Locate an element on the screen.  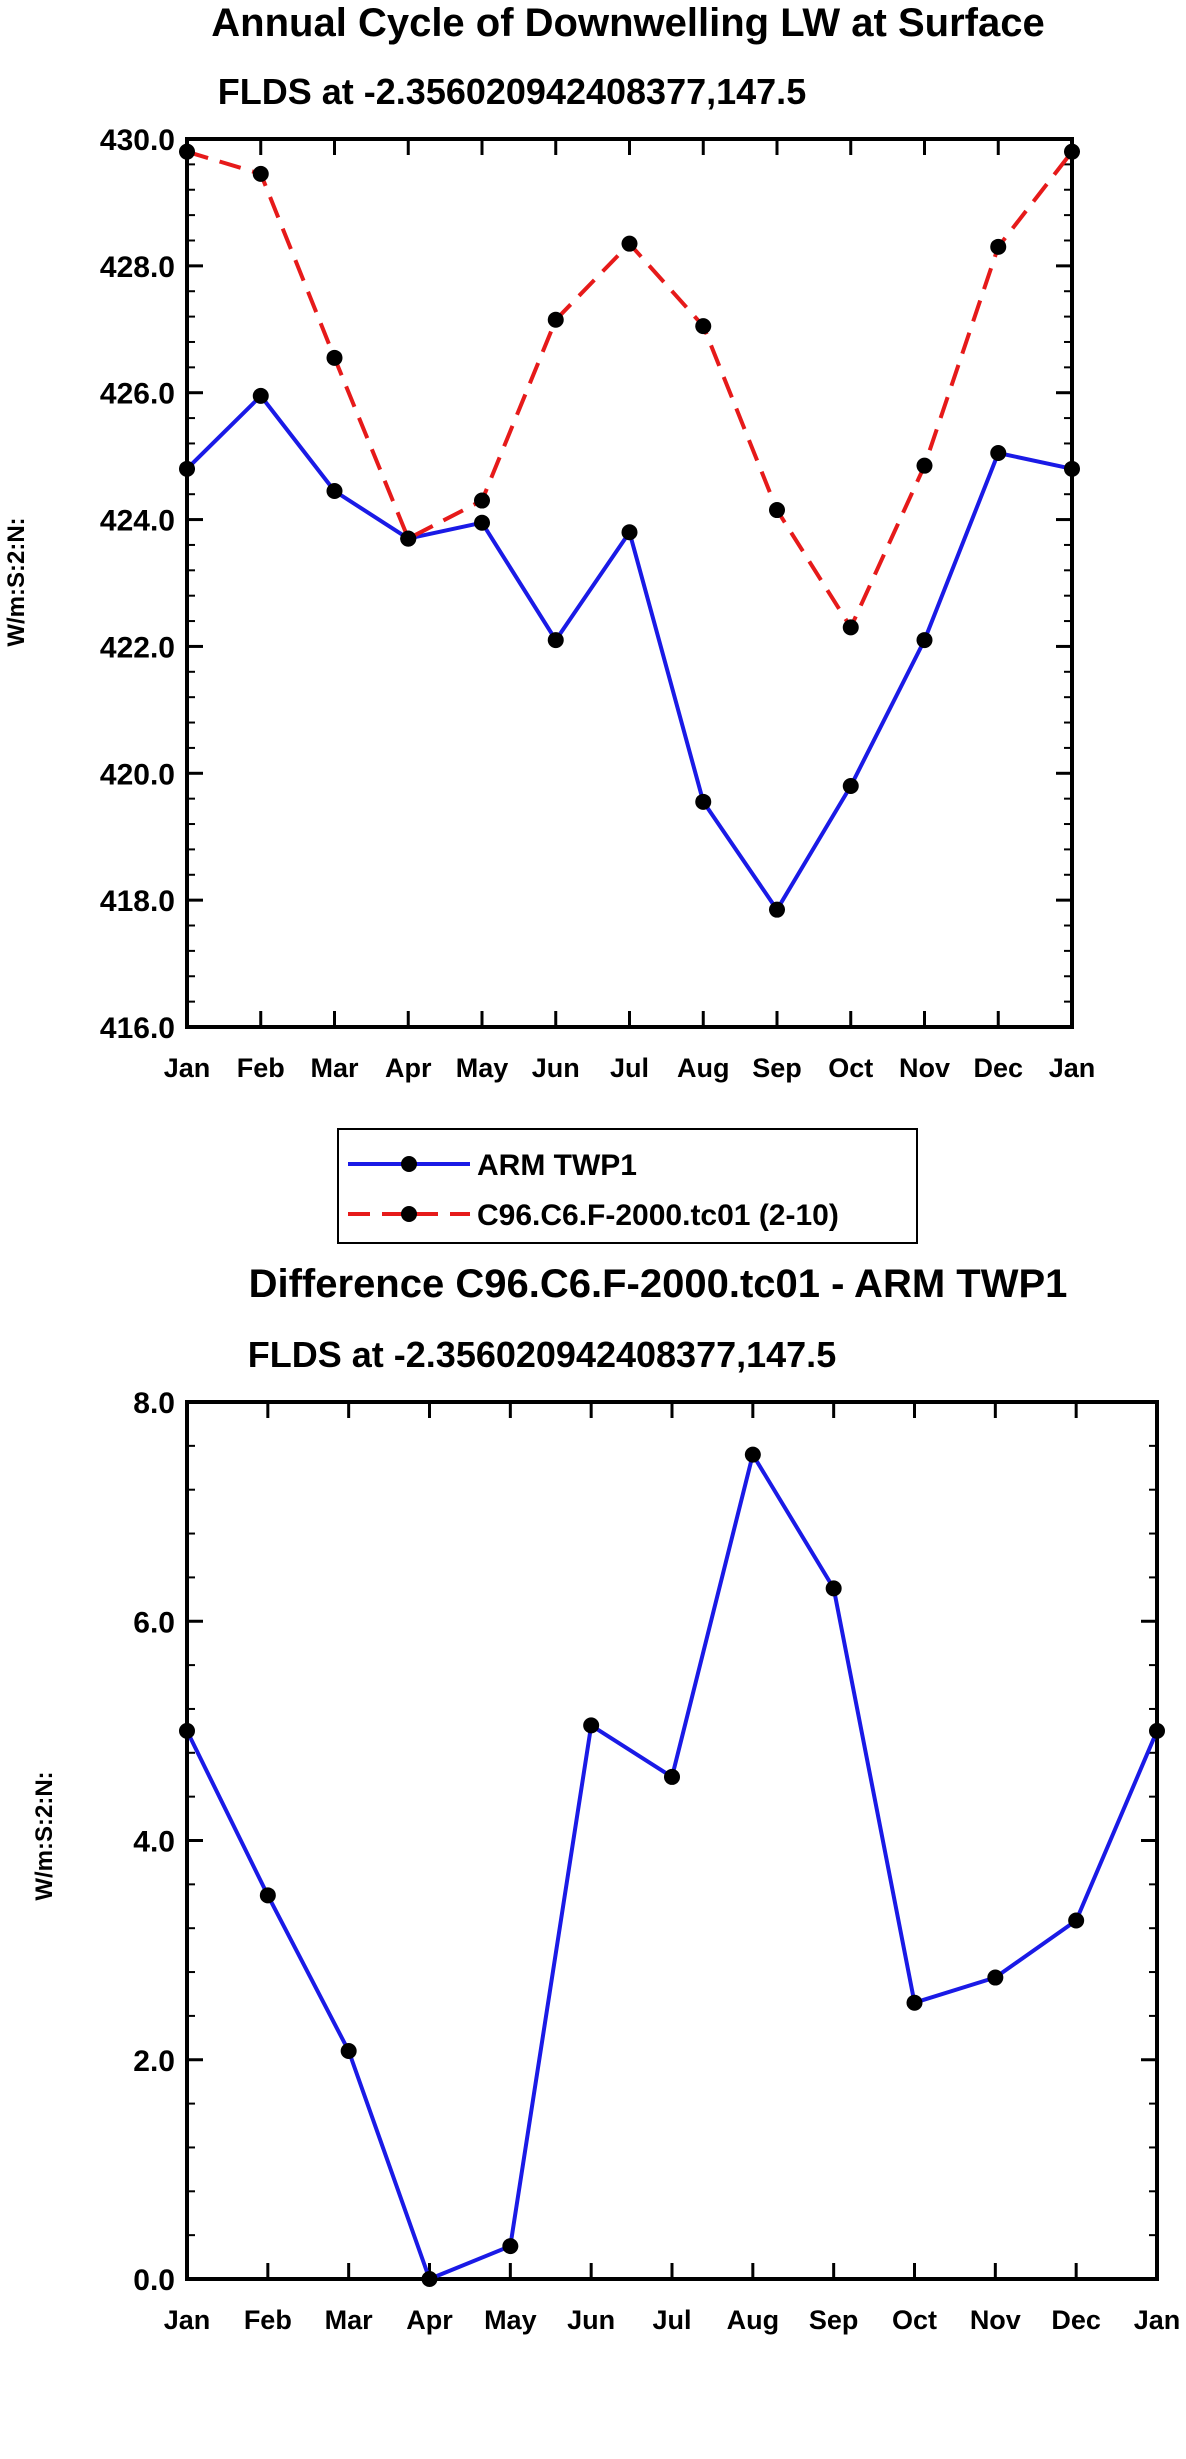
c1-xtick-label-jun-5: Jun is located at coordinates (556, 1068).